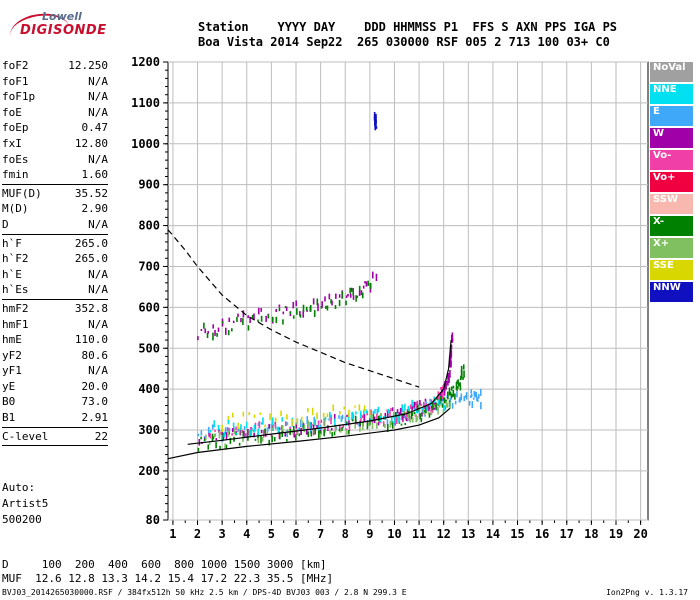 This screenshot has width=700, height=600. Describe the element at coordinates (5, 224) in the screenshot. I see `param-name: D` at that location.